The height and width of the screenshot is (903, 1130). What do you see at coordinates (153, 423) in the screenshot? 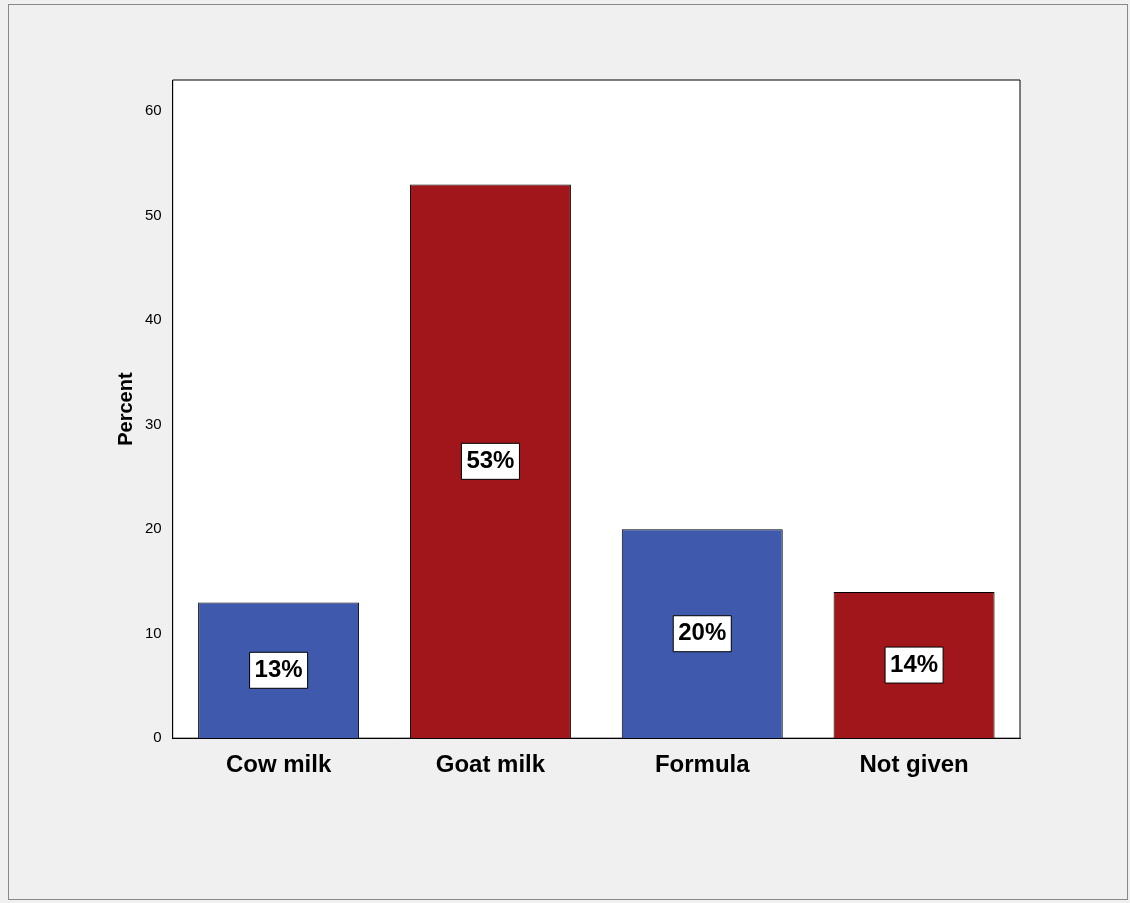
I see `y-tick-label: 30` at bounding box center [153, 423].